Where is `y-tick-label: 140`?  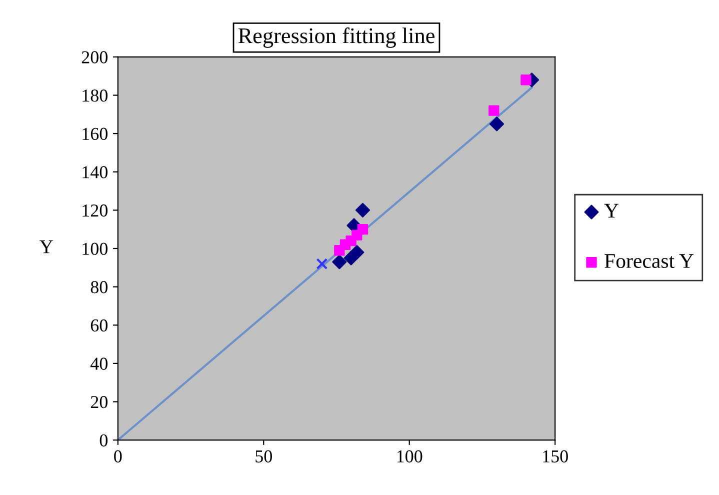
y-tick-label: 140 is located at coordinates (95, 172).